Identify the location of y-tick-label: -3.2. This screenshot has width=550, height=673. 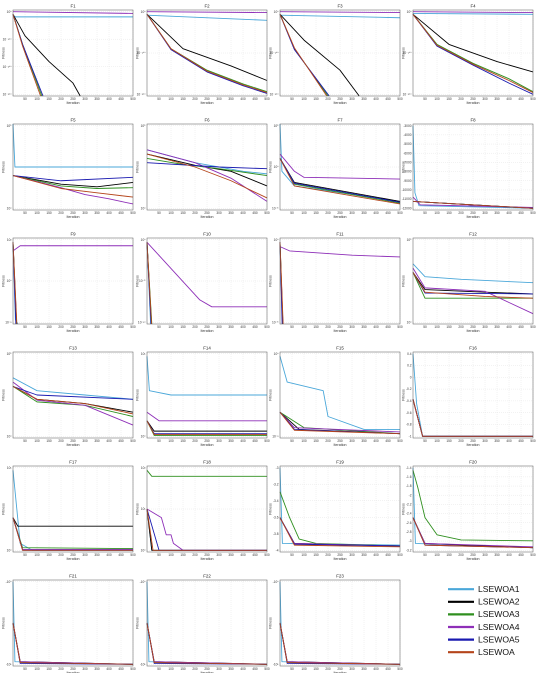
(276, 484).